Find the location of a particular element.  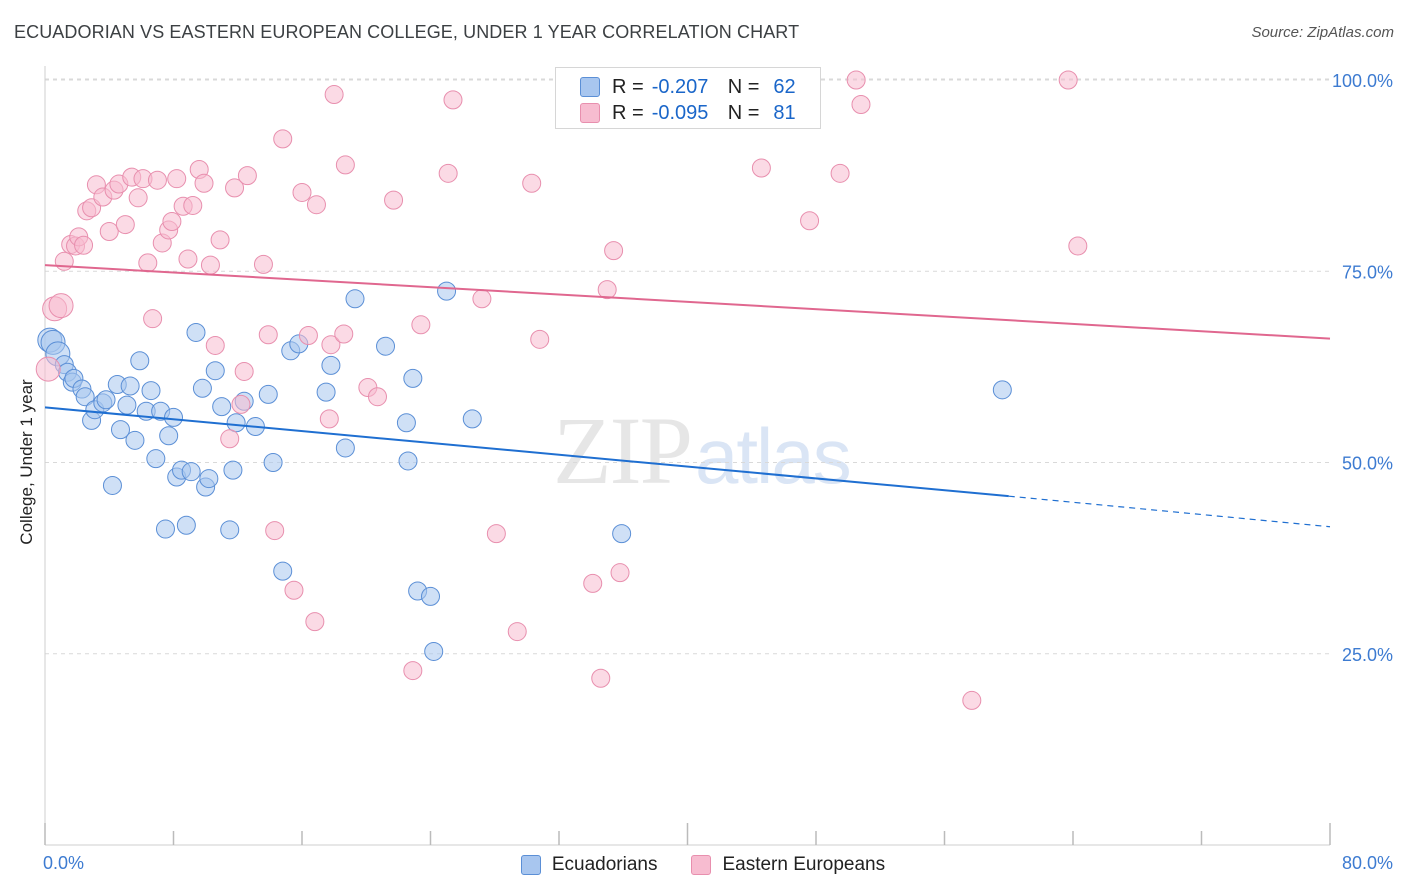

watermark: ZIPatlas is located at coordinates (702, 450).